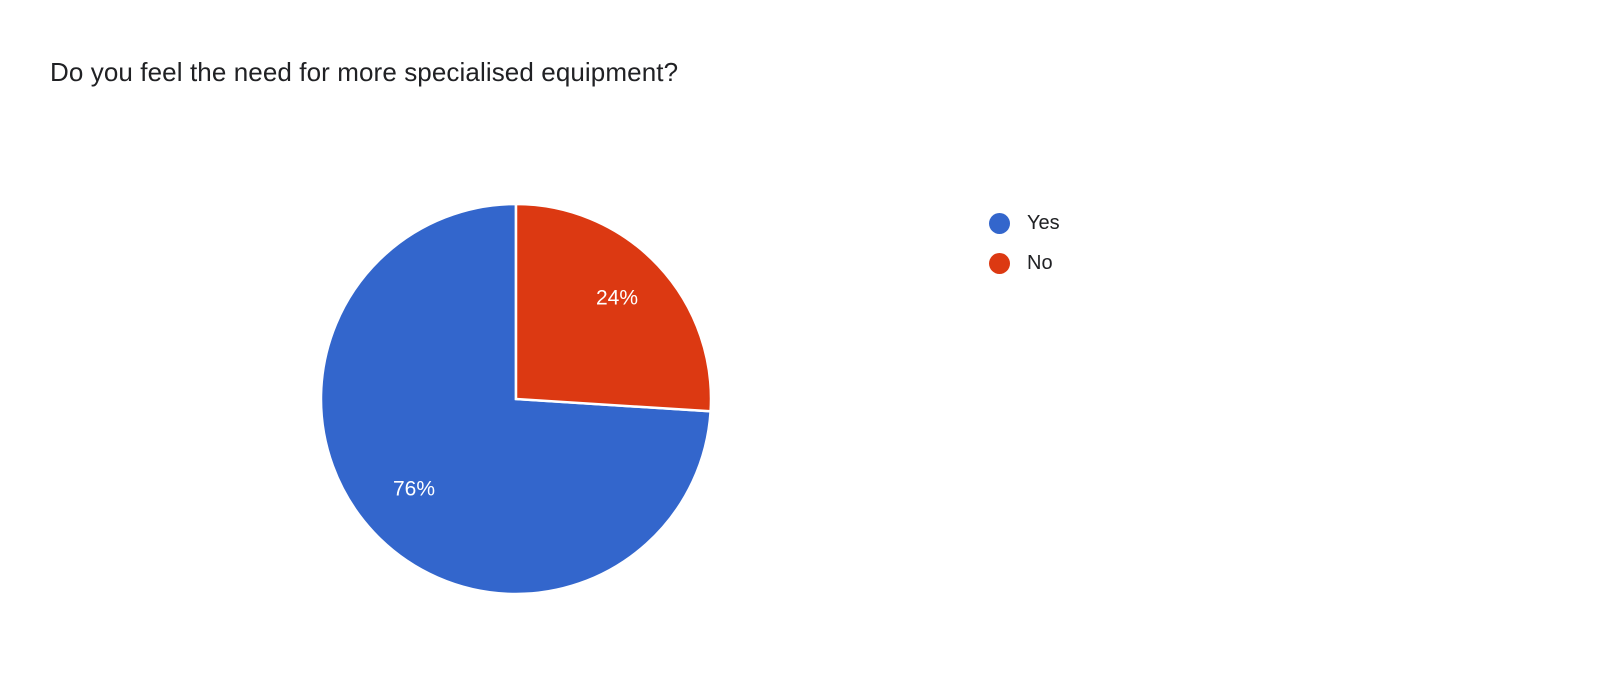  What do you see at coordinates (1119, 263) in the screenshot?
I see `legend-item-no: No` at bounding box center [1119, 263].